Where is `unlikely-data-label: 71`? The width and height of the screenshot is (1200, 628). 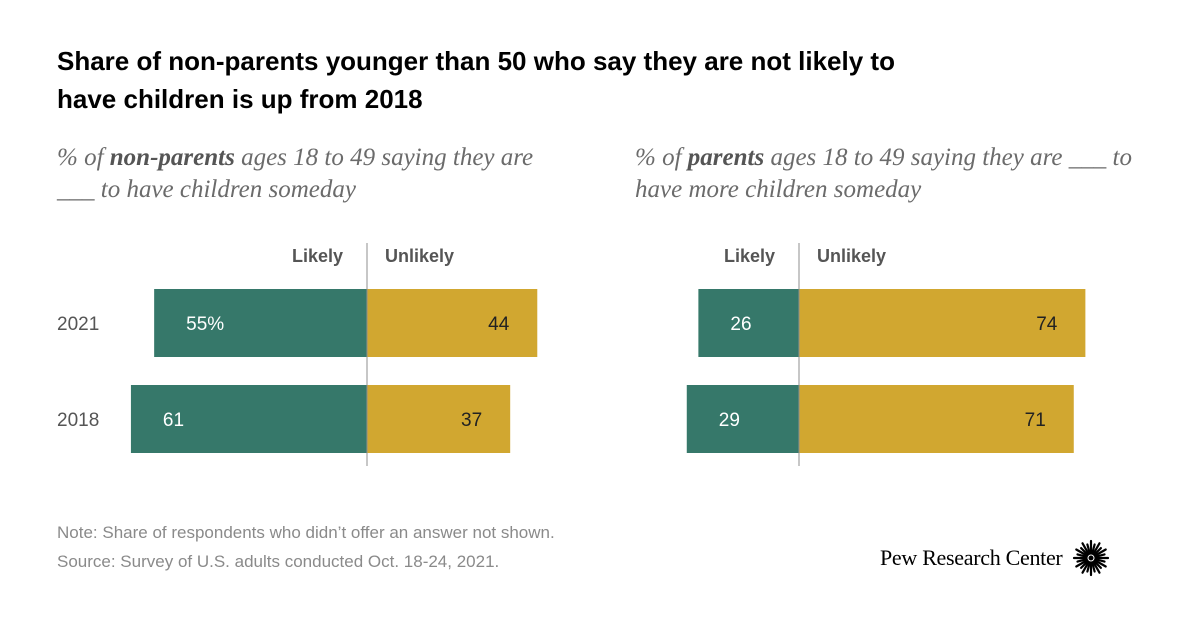 unlikely-data-label: 71 is located at coordinates (1035, 420).